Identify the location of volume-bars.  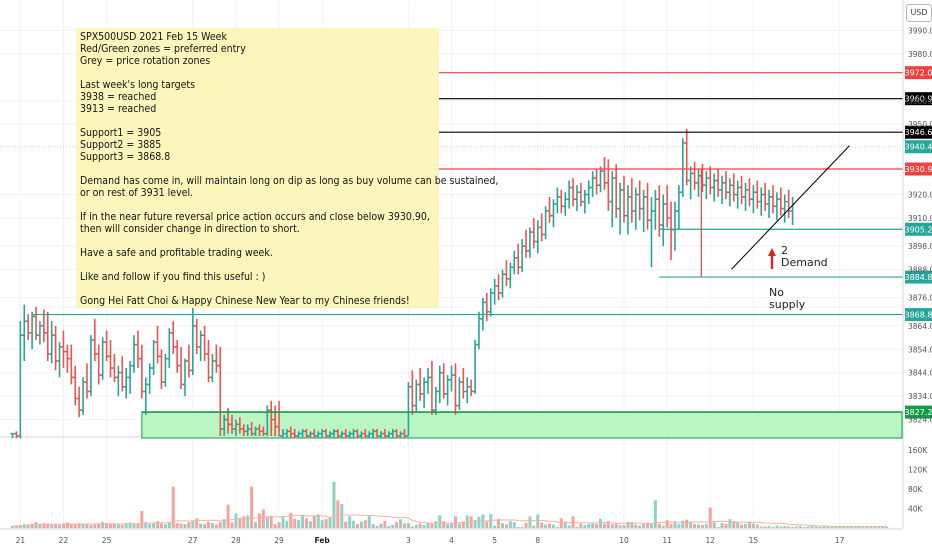
(450, 504).